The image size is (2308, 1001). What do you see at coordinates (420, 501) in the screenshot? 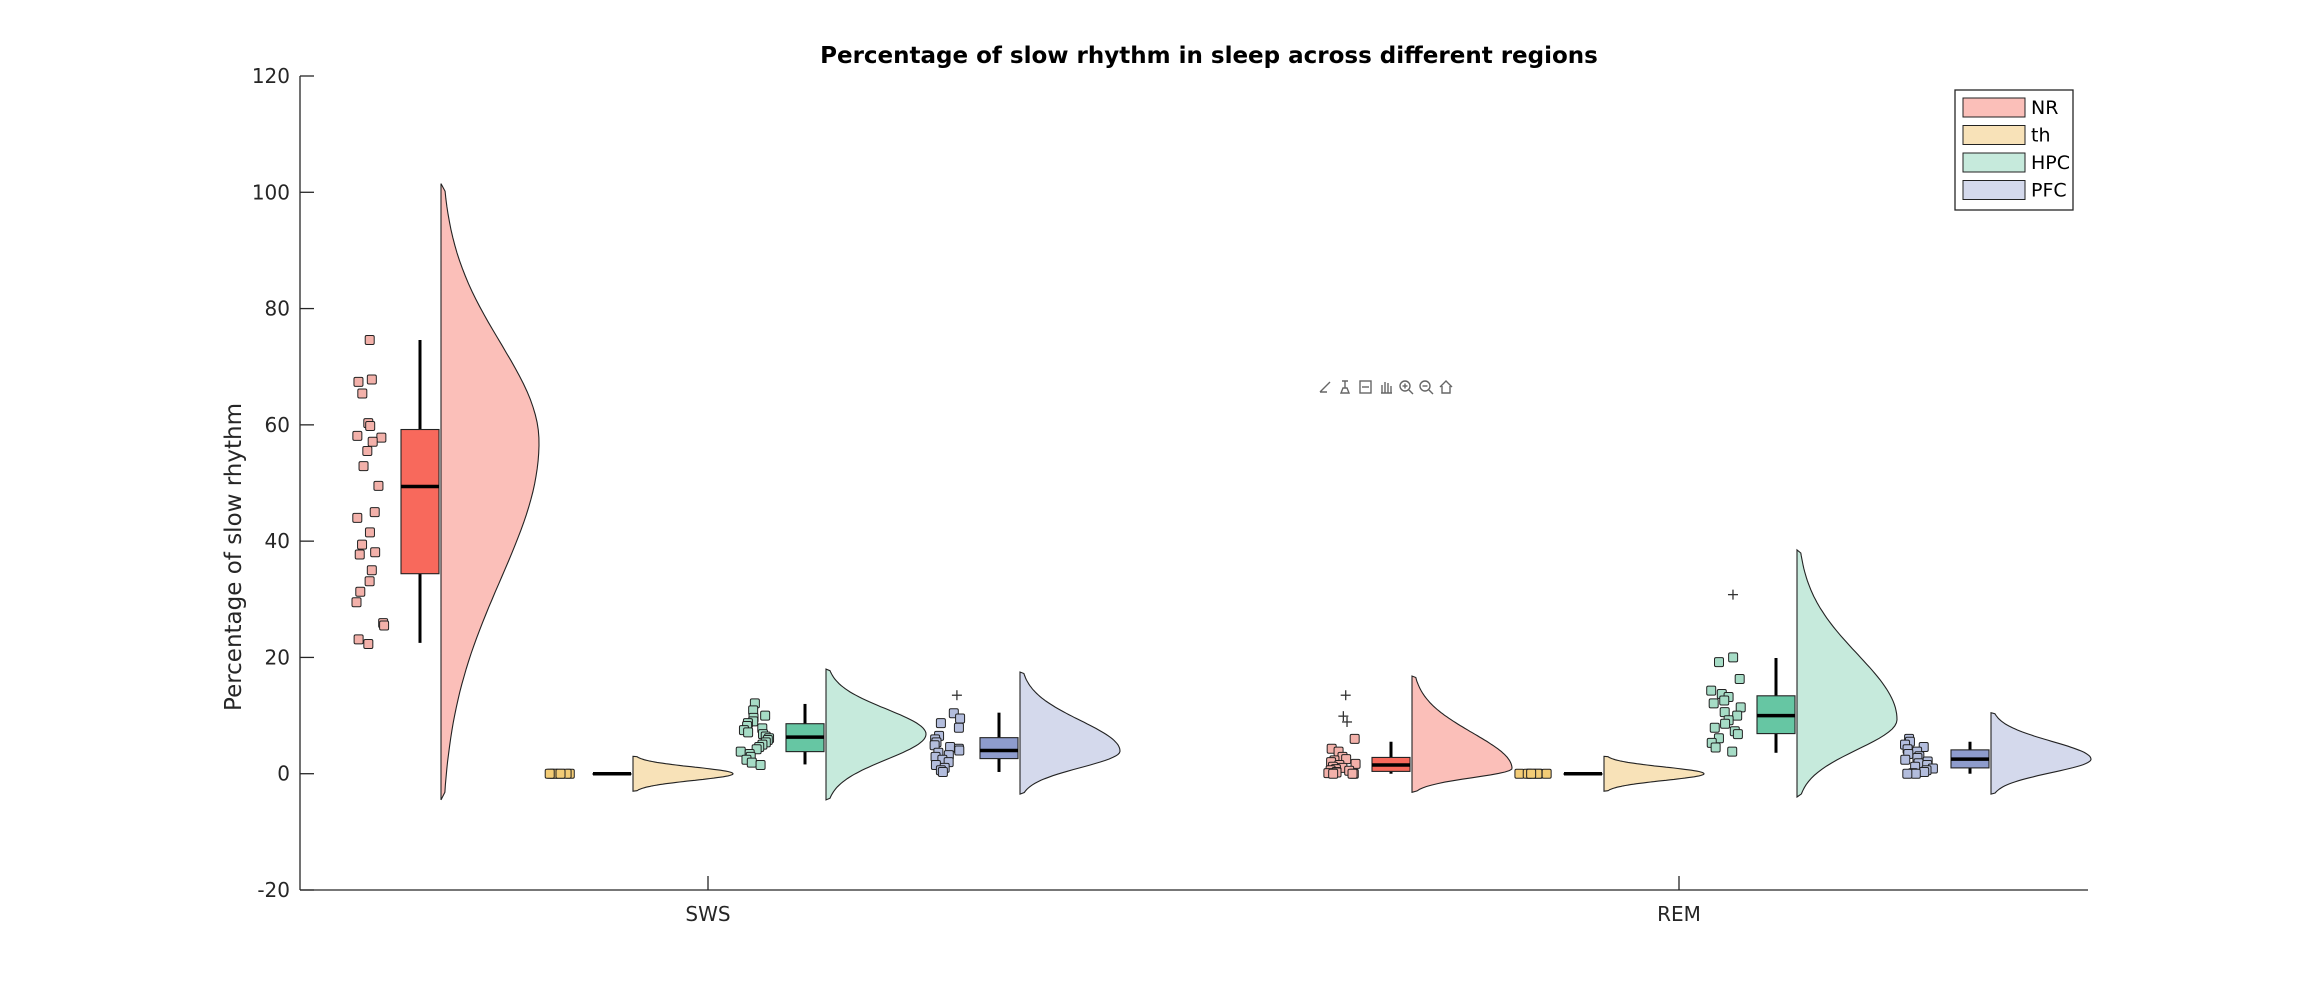
I see `box-NR` at bounding box center [420, 501].